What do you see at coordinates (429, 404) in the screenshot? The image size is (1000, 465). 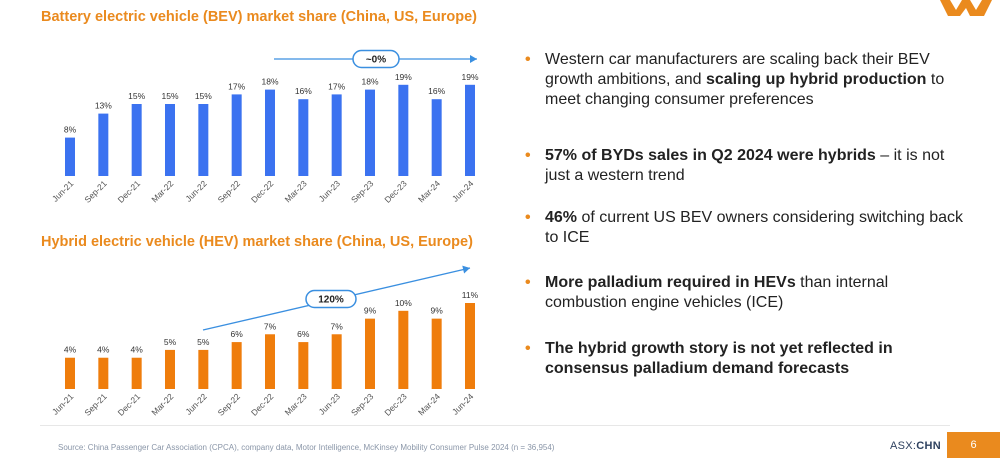 I see `x-tick-label: Mar-24` at bounding box center [429, 404].